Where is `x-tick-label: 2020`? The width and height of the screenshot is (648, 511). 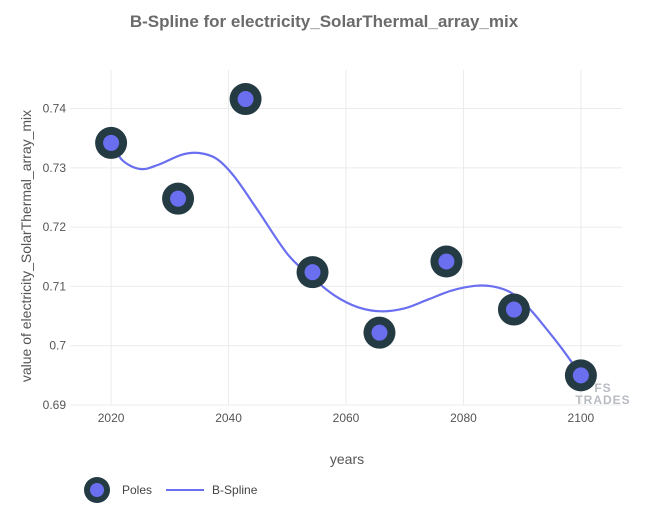
x-tick-label: 2020 is located at coordinates (111, 418).